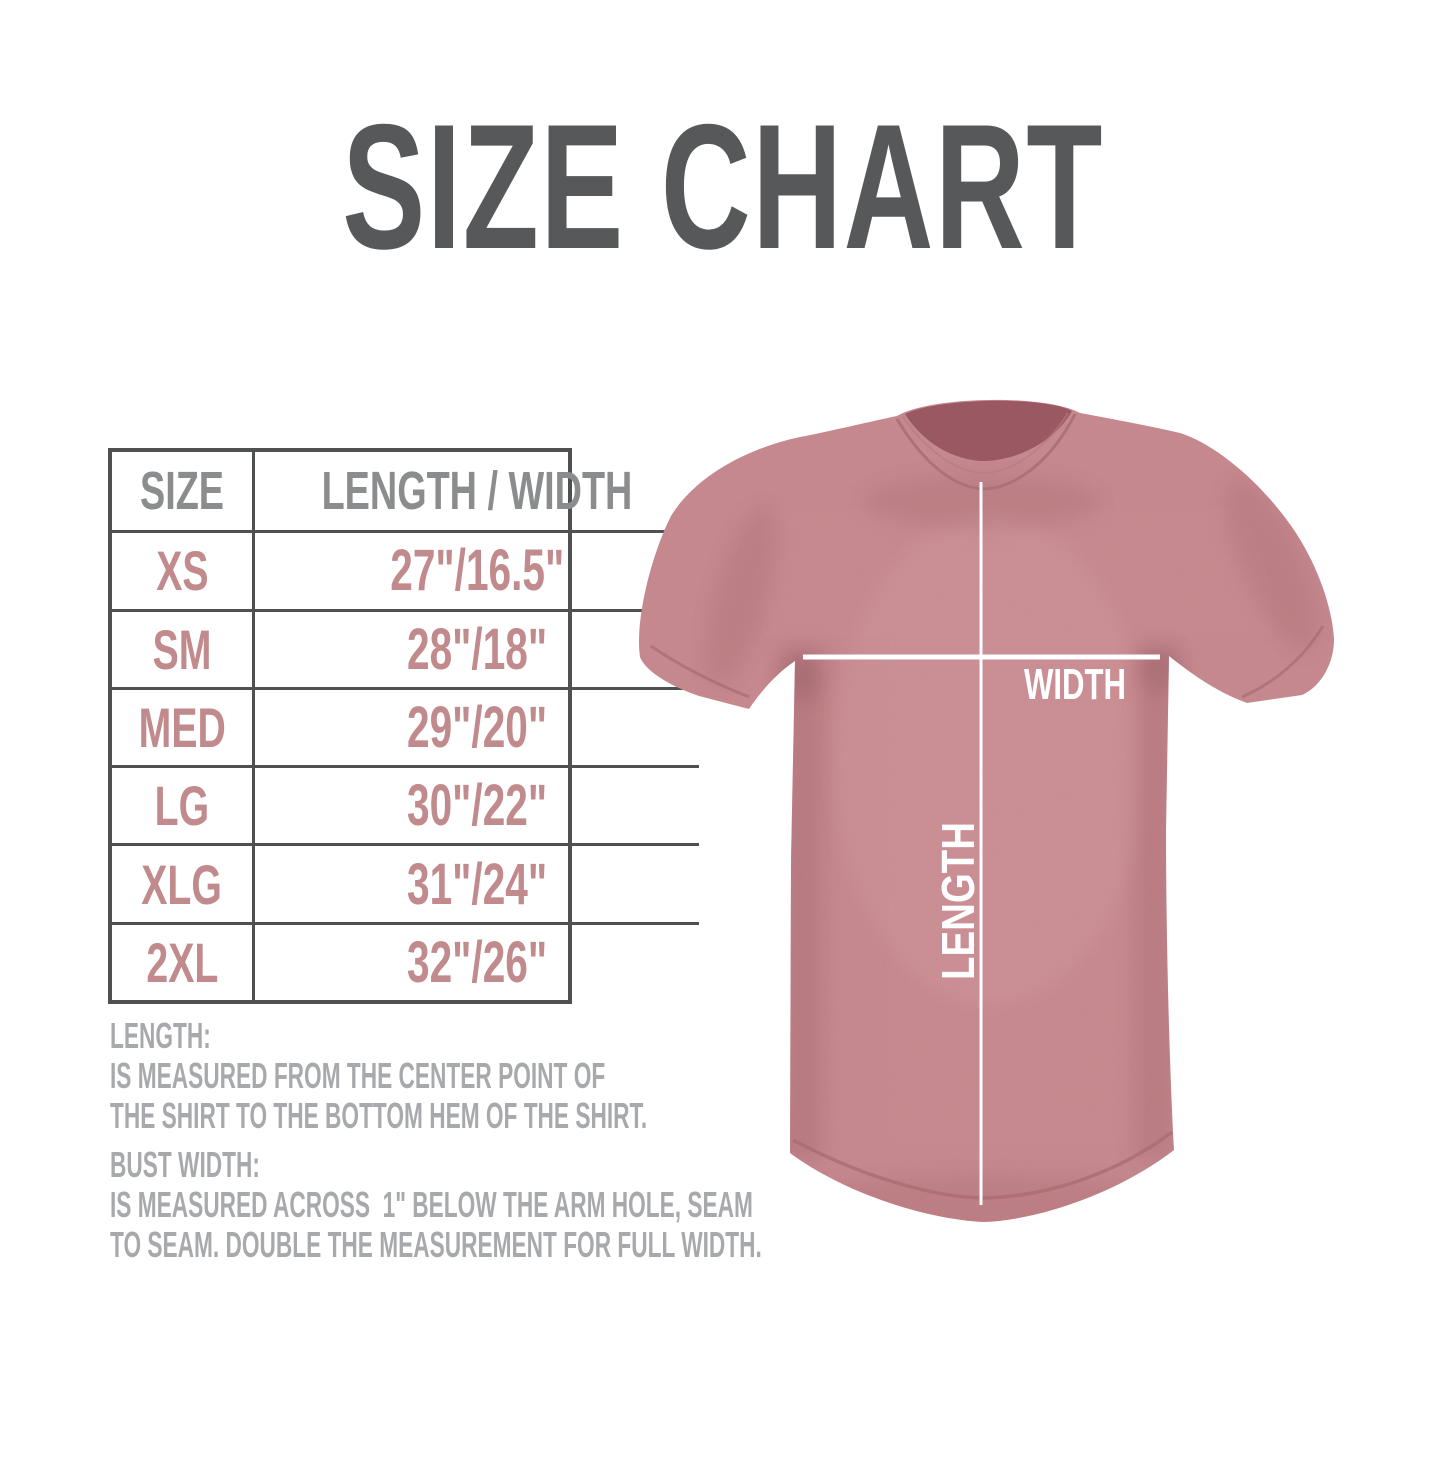 The width and height of the screenshot is (1445, 1469). I want to click on table-row-2xl-measurement: 32"/26", so click(475, 960).